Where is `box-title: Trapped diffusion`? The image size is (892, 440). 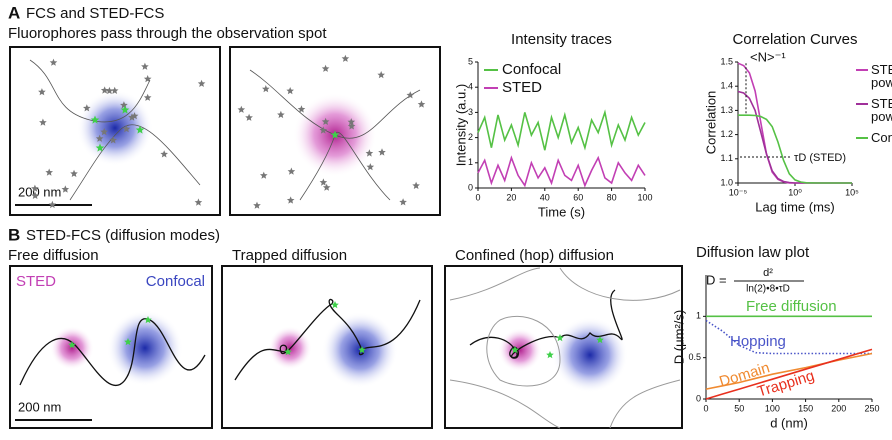 box-title: Trapped diffusion is located at coordinates (289, 255).